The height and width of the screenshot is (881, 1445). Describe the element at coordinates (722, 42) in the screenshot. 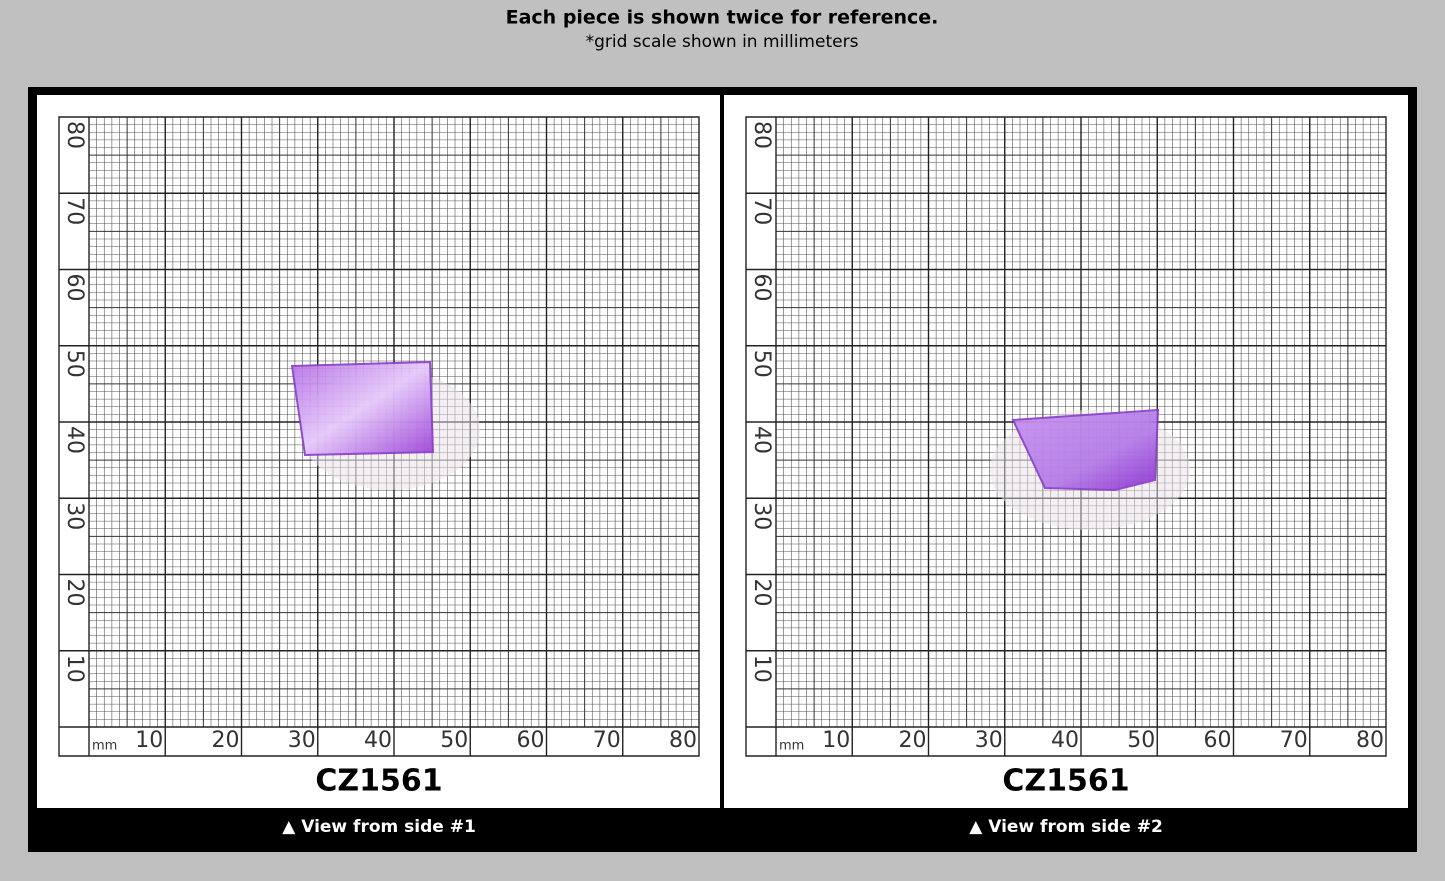

I see `subtitle: *grid scale shown in millimeters` at that location.